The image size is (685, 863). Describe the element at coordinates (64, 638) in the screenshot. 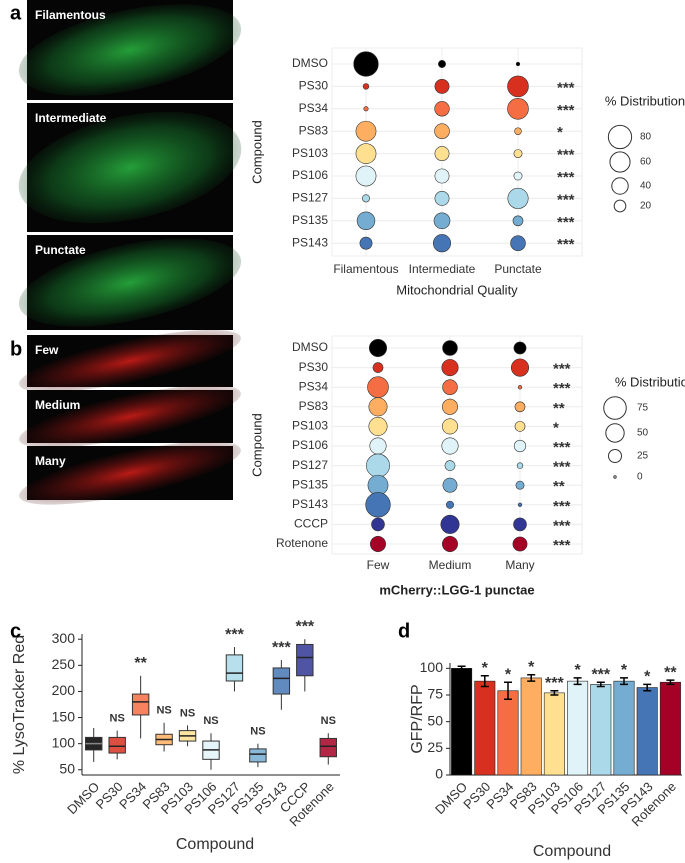

I see `y-tick-label: 300` at that location.